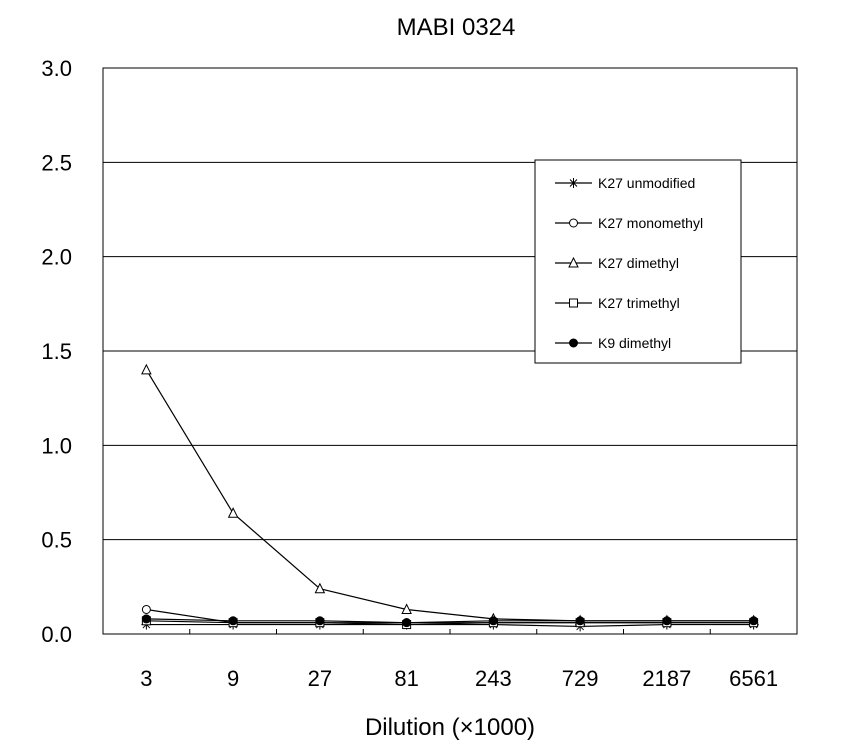  Describe the element at coordinates (456, 27) in the screenshot. I see `chart-title: MABI 0324` at that location.